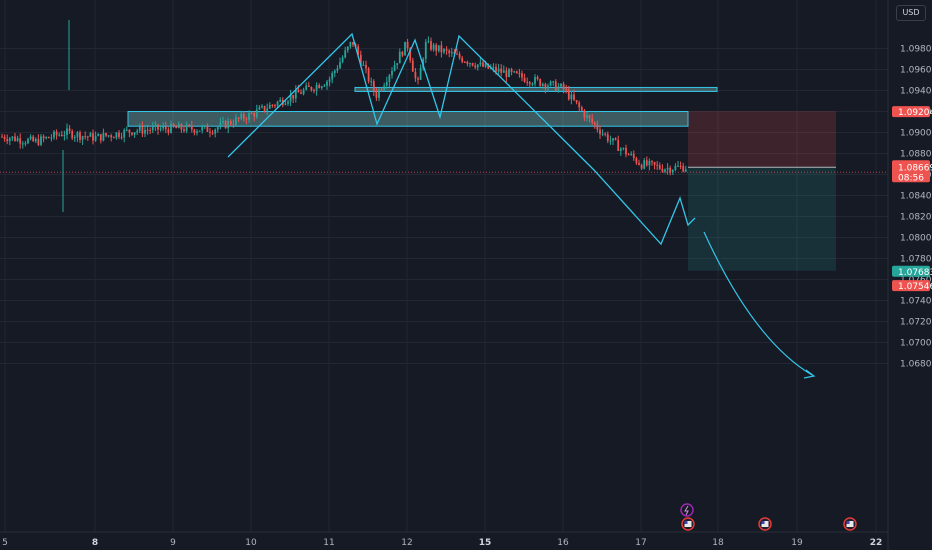 The image size is (932, 550). Describe the element at coordinates (911, 171) in the screenshot. I see `current-price-tag-bg` at that location.